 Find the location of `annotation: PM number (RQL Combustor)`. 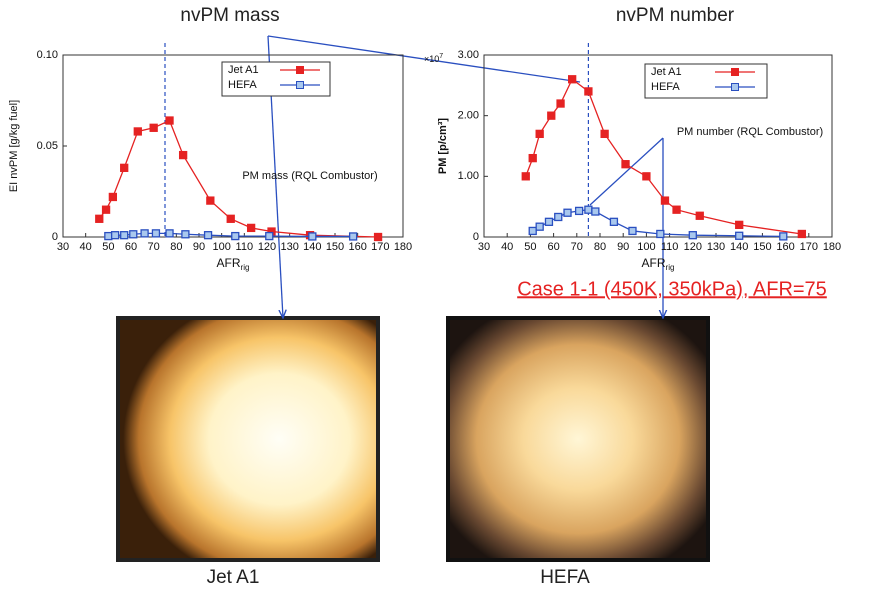

annotation: PM number (RQL Combustor) is located at coordinates (750, 132).